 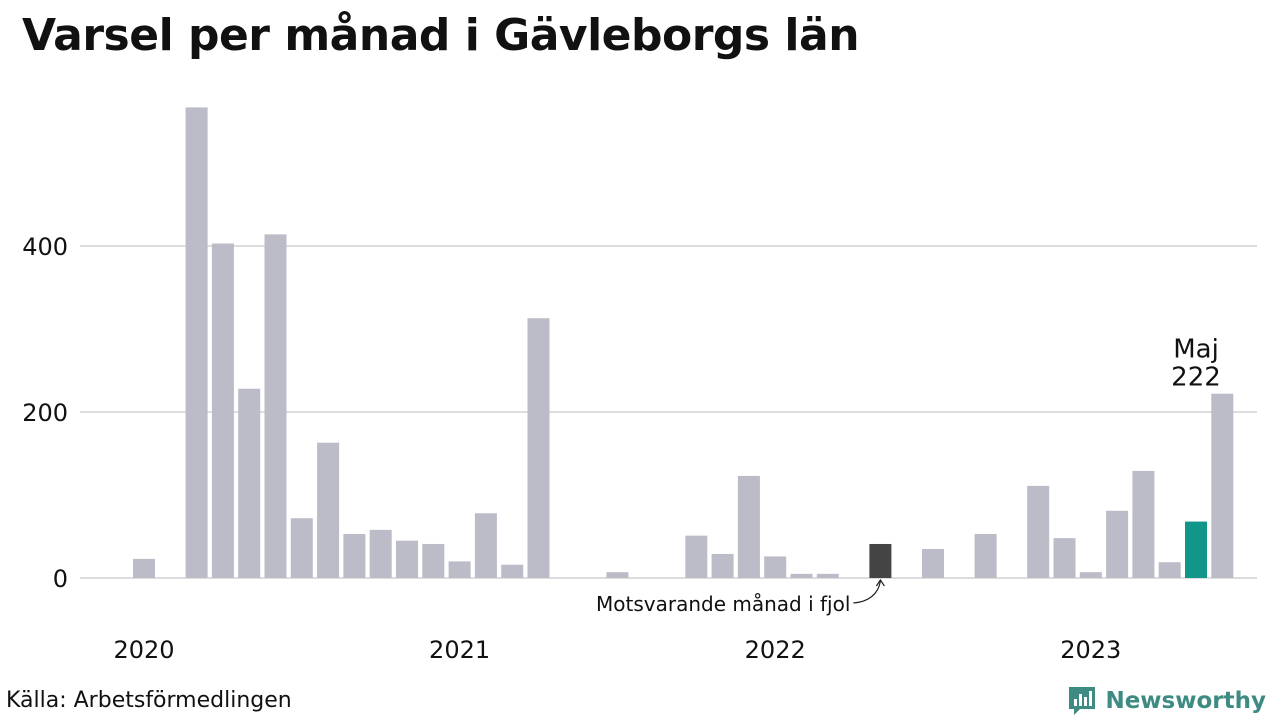 What do you see at coordinates (880, 582) in the screenshot?
I see `annotation-arrowhead` at bounding box center [880, 582].